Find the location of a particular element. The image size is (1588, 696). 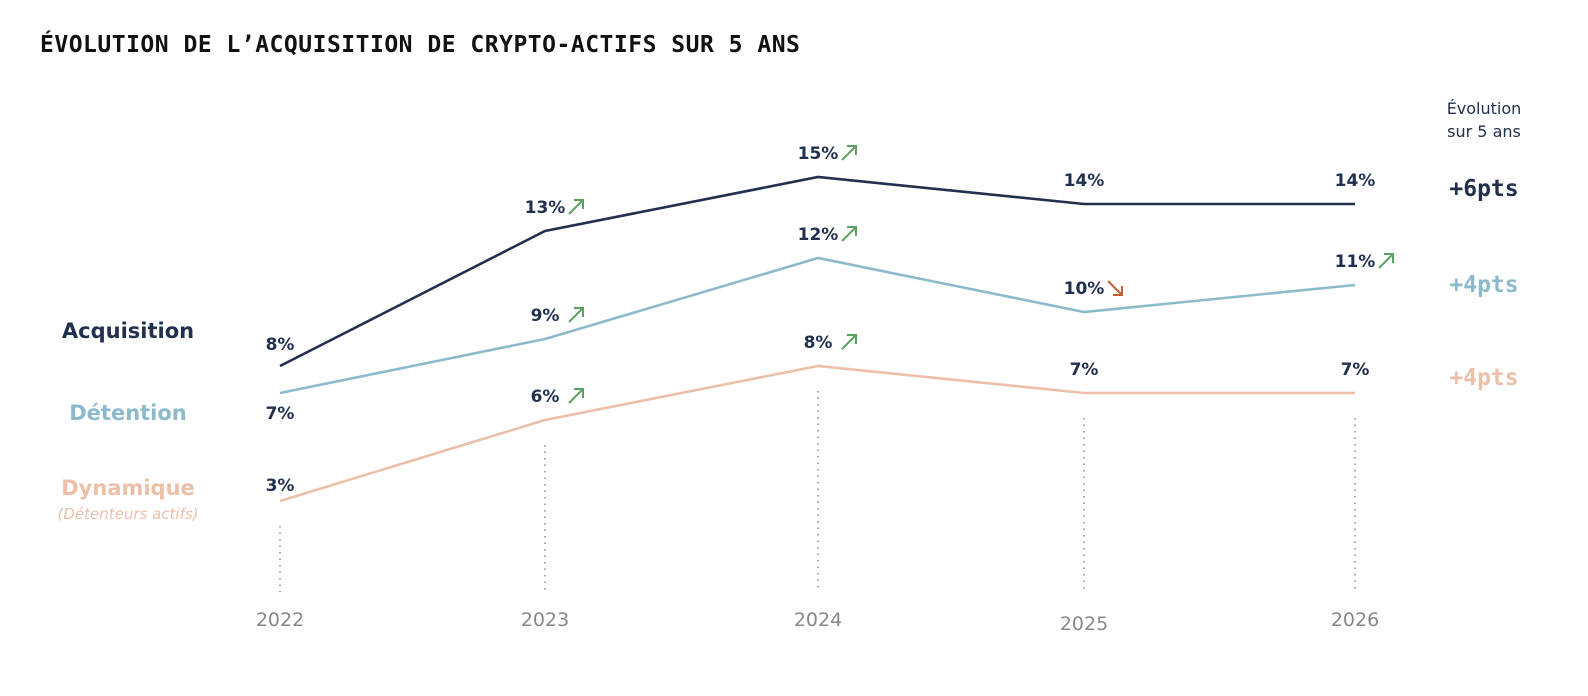

legend-label-dynamique: Dynamique is located at coordinates (128, 488).